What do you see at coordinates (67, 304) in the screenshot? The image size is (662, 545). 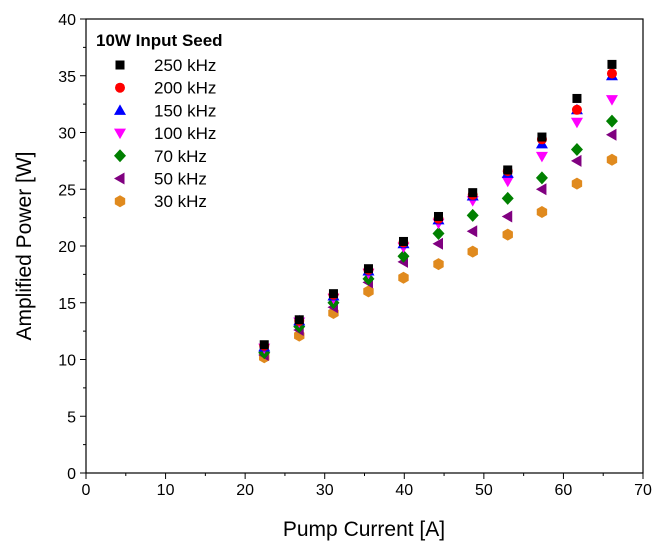 I see `y-tick-label: 15` at bounding box center [67, 304].